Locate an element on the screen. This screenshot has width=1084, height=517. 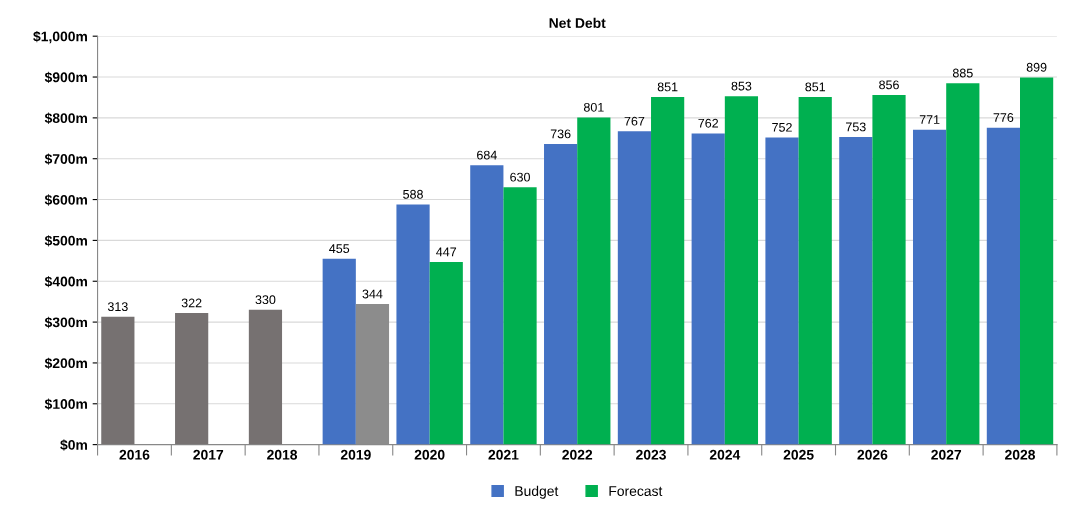
data-label: 313 is located at coordinates (117, 307).